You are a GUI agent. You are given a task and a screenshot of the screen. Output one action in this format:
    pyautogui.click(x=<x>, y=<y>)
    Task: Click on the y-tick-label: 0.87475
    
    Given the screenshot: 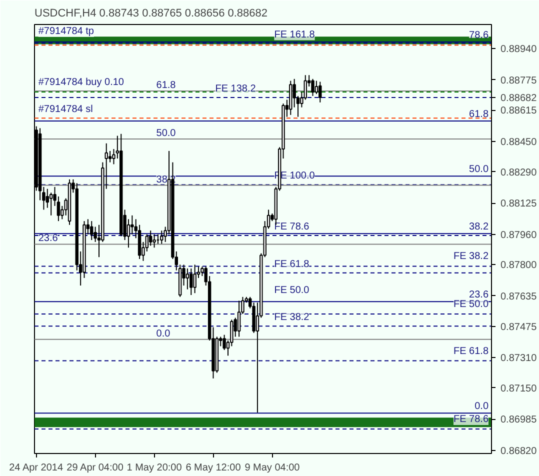 What is the action you would take?
    pyautogui.click(x=519, y=327)
    